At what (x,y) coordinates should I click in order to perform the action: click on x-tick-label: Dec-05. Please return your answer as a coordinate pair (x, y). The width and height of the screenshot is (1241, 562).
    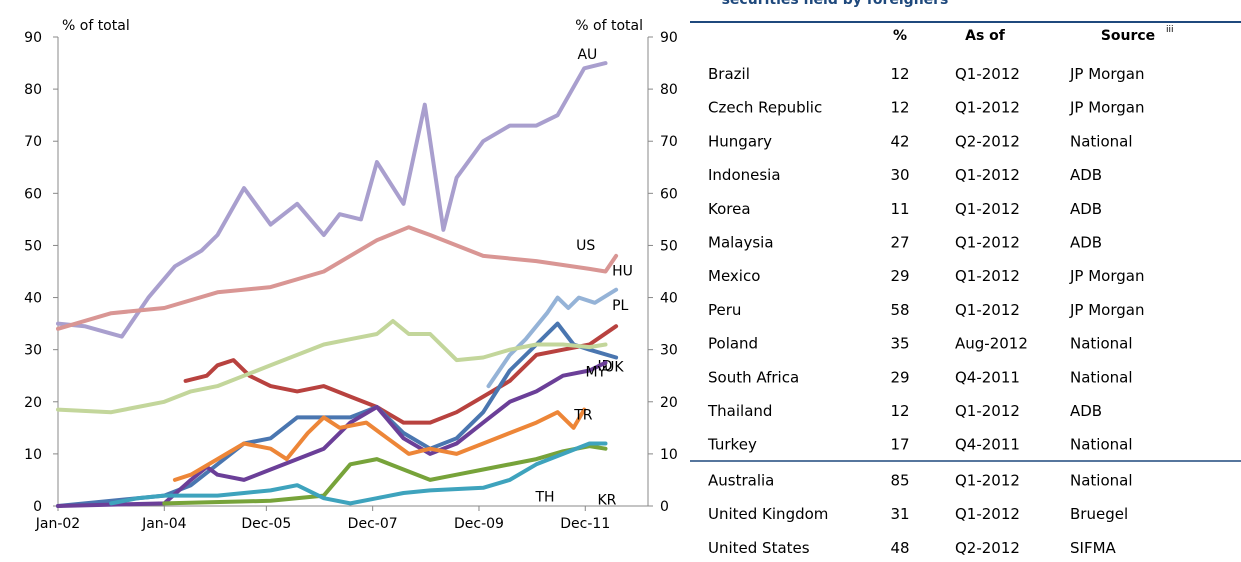
    Looking at the image, I should click on (266, 524).